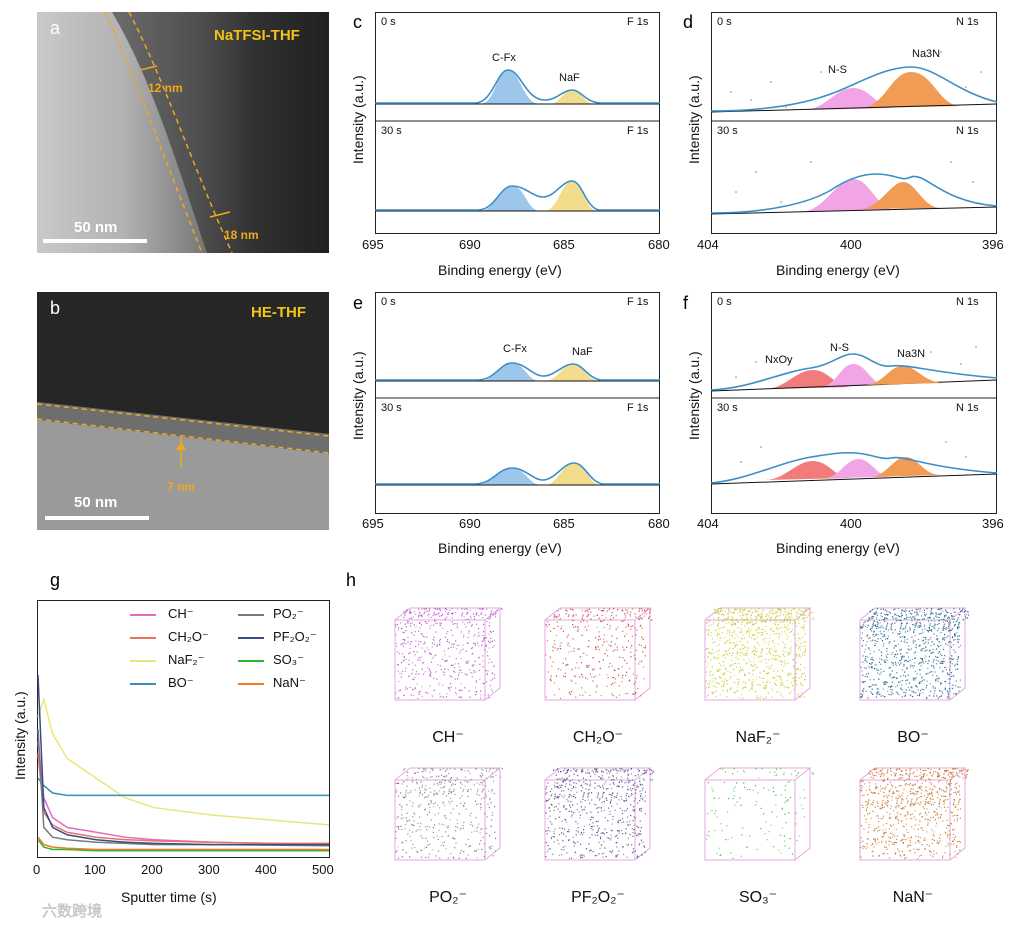 Image resolution: width=1018 pixels, height=930 pixels. What do you see at coordinates (72, 911) in the screenshot?
I see `watermark: 六数跨境` at bounding box center [72, 911].